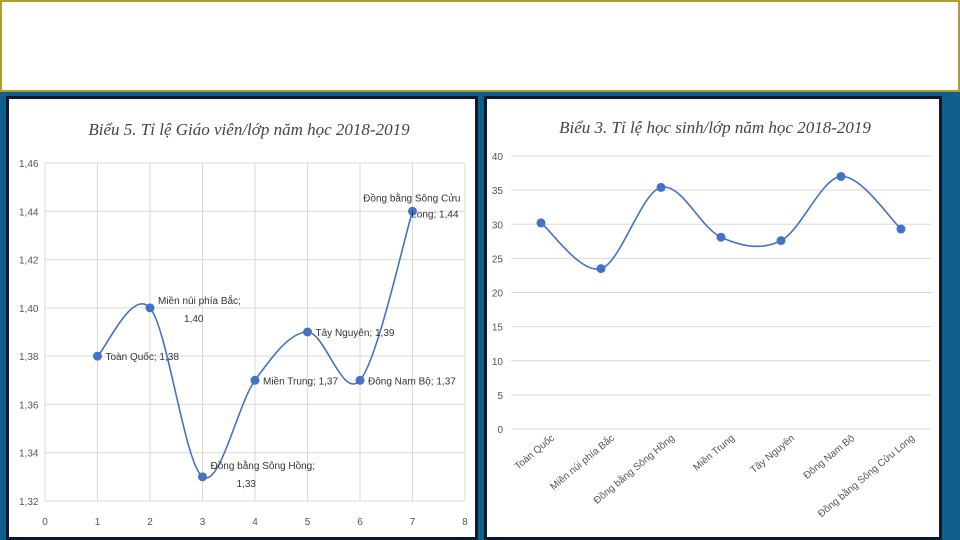  I want to click on x-category-label: Miền Trung, so click(714, 452).